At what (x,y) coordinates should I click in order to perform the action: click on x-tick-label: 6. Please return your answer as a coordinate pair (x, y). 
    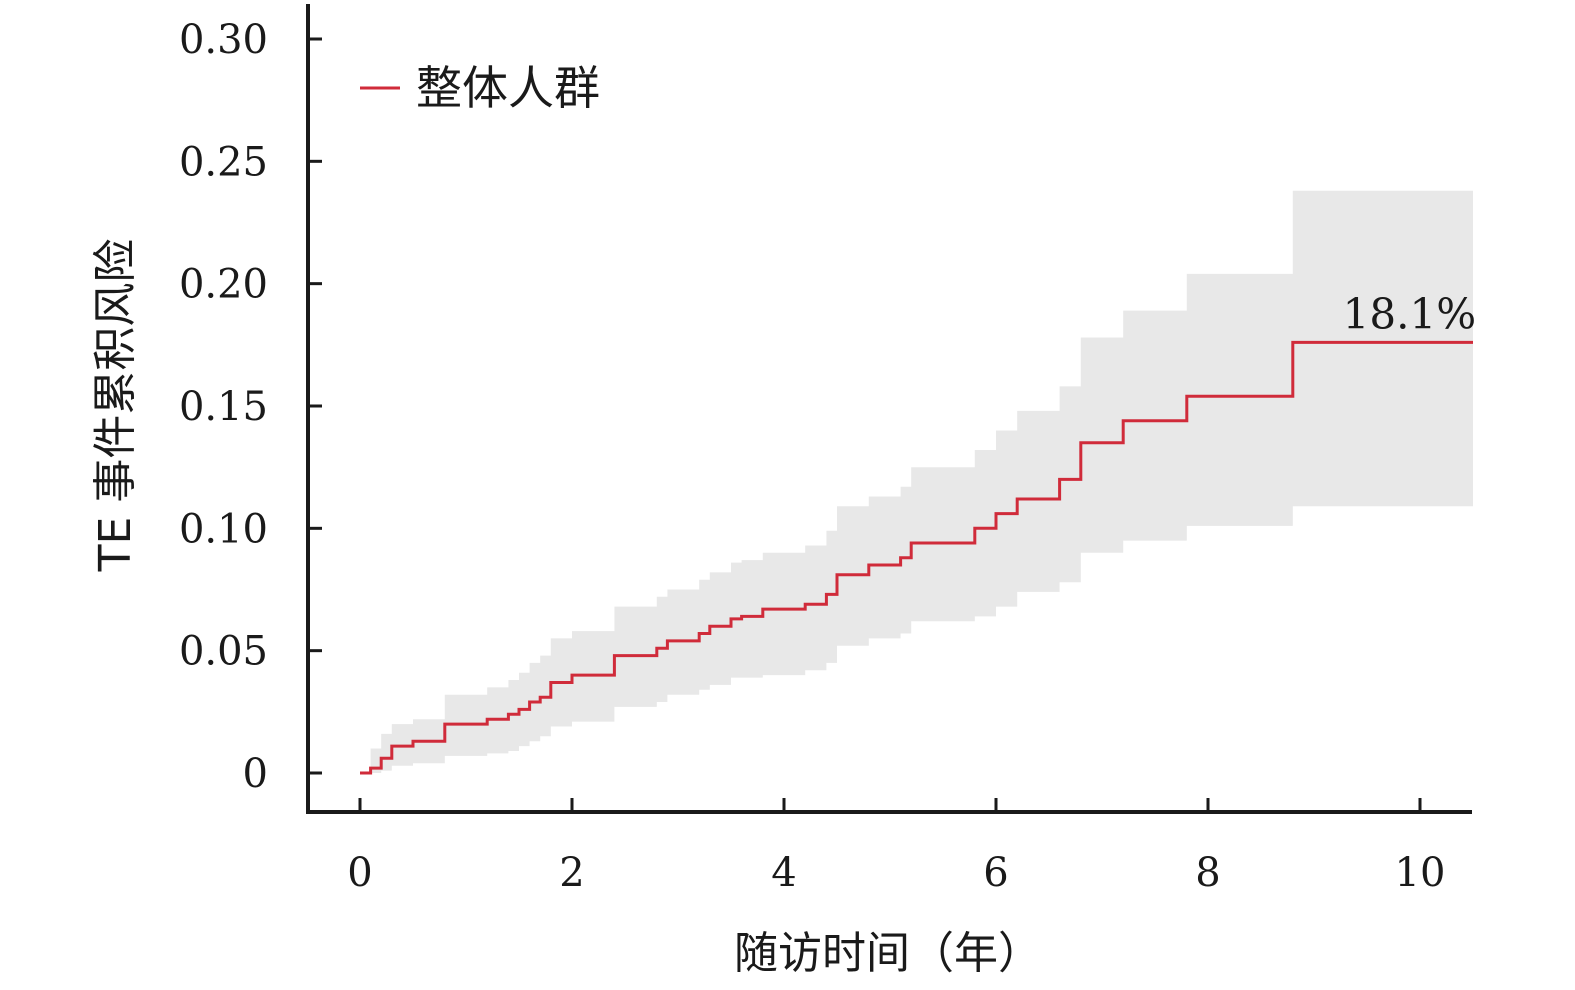
    Looking at the image, I should click on (995, 873).